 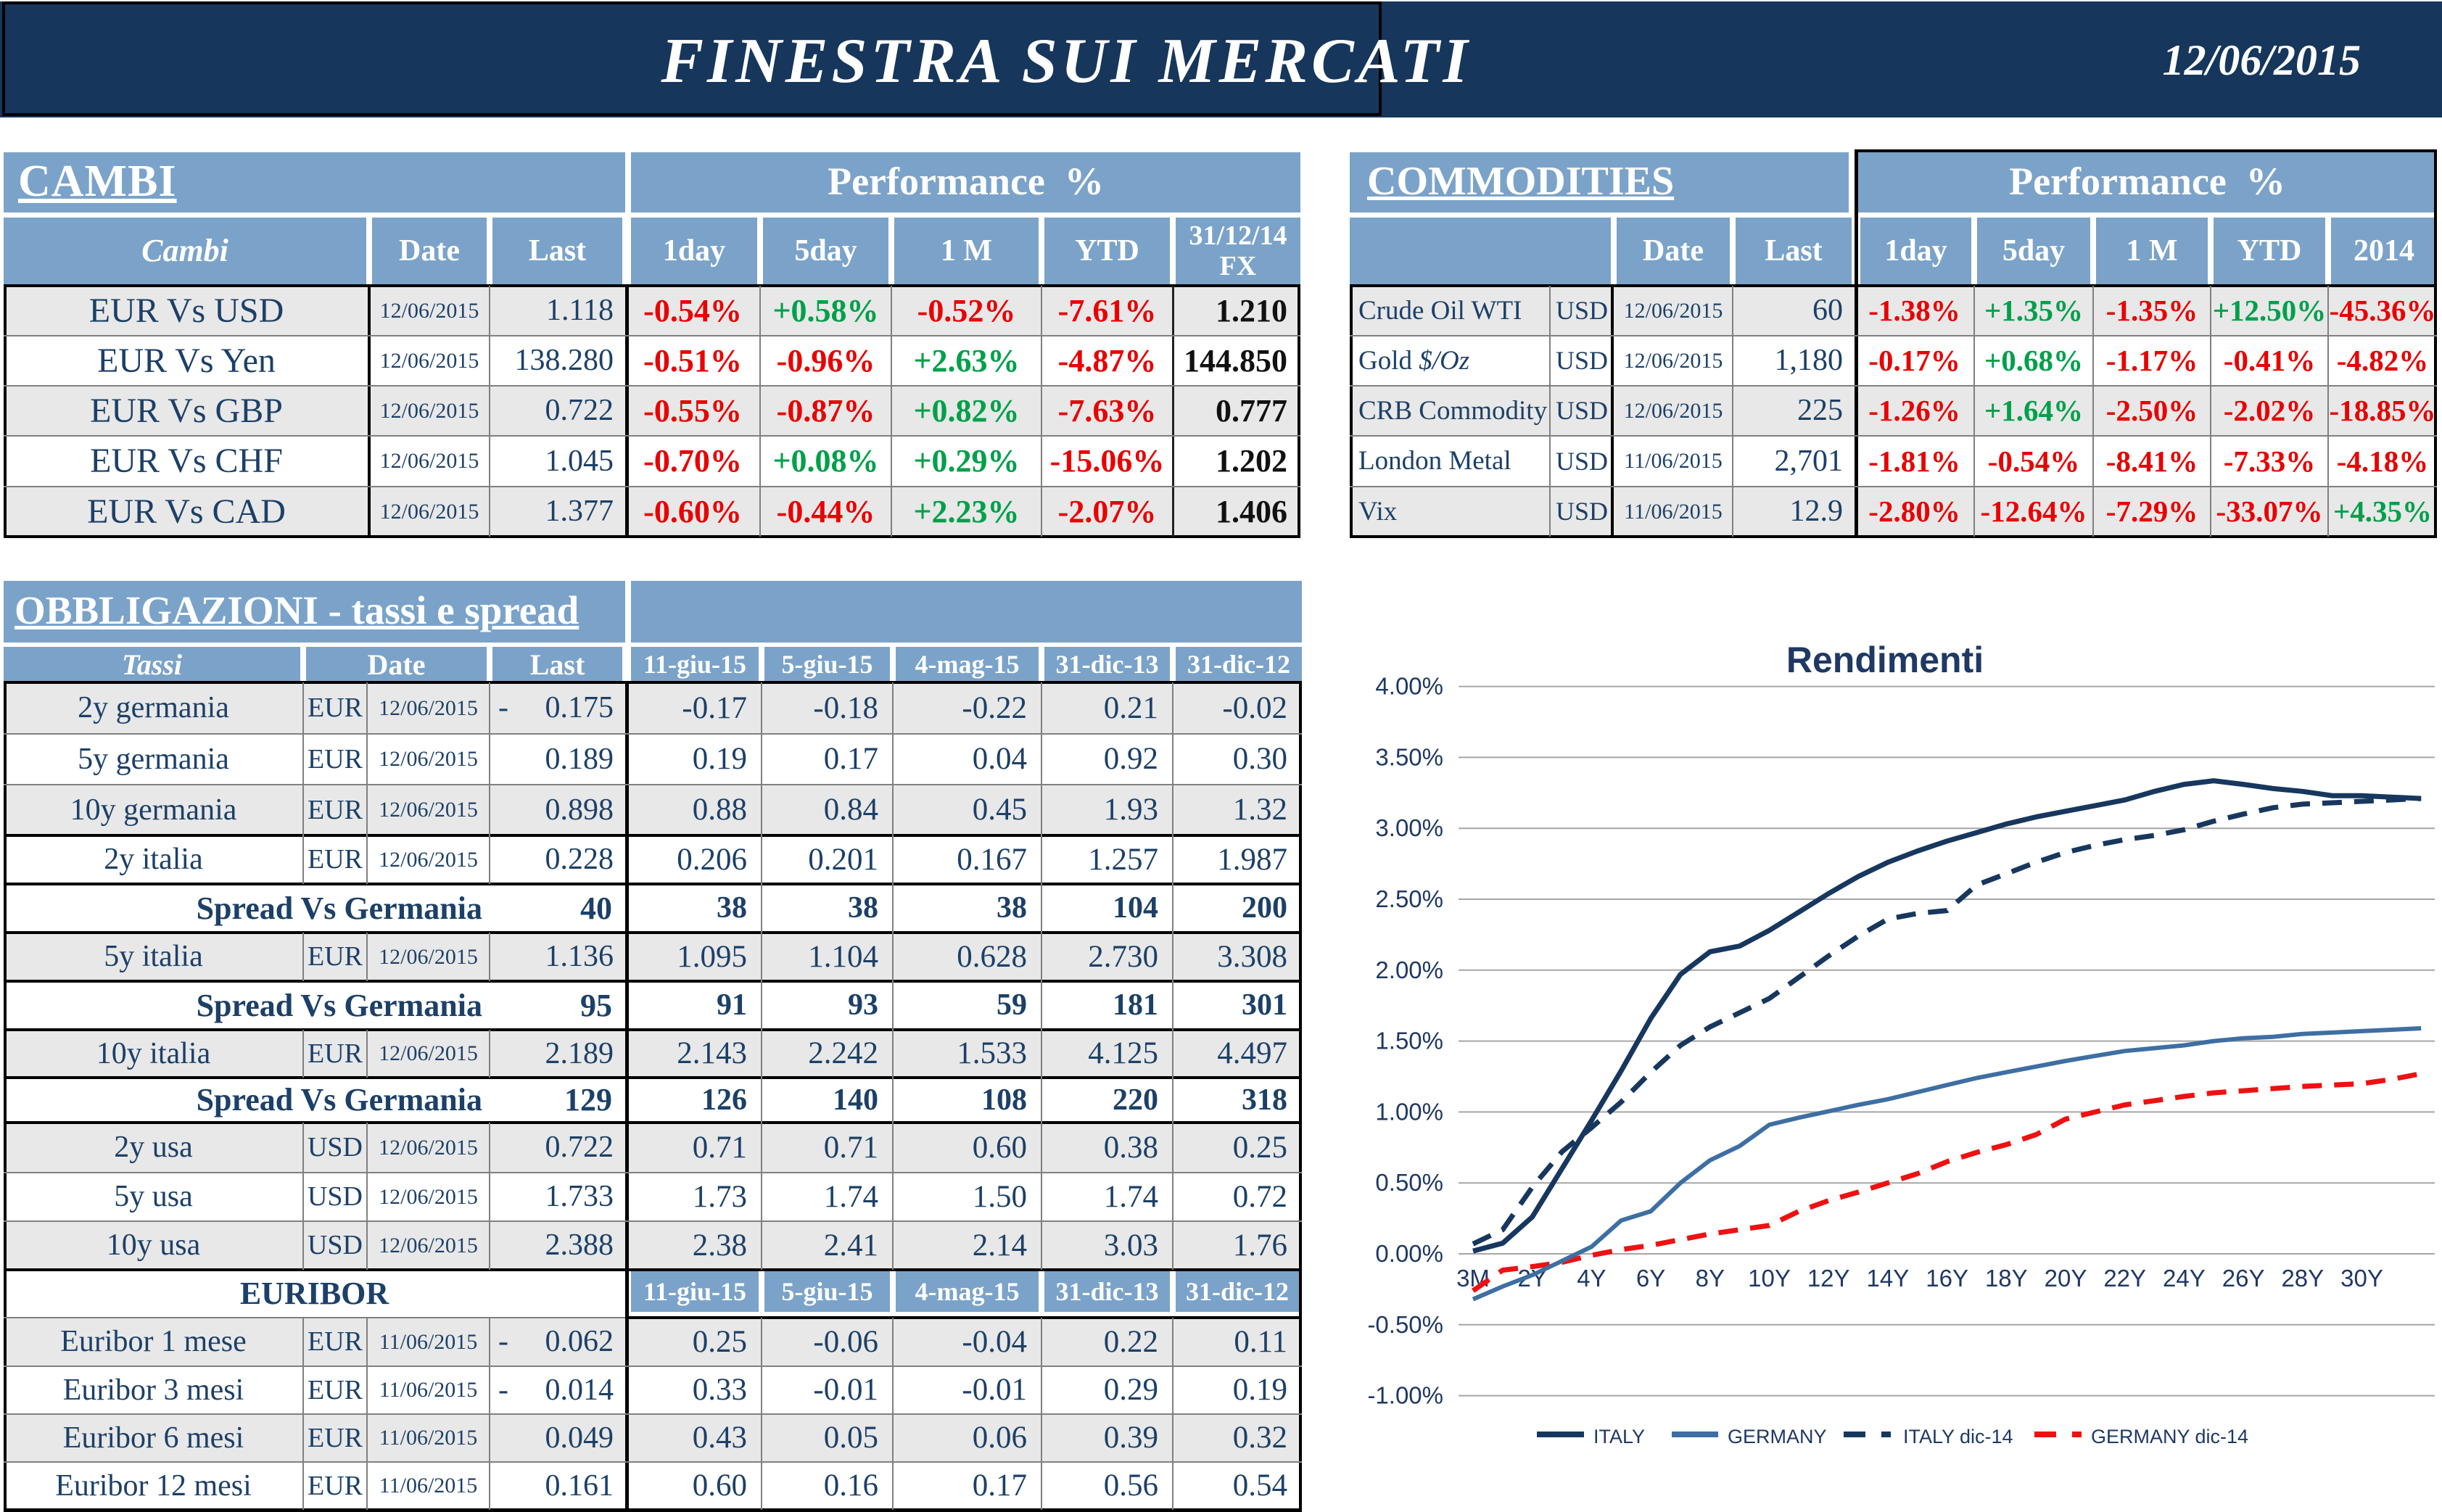 What do you see at coordinates (1409, 1111) in the screenshot?
I see `svg-text: 1.00%` at bounding box center [1409, 1111].